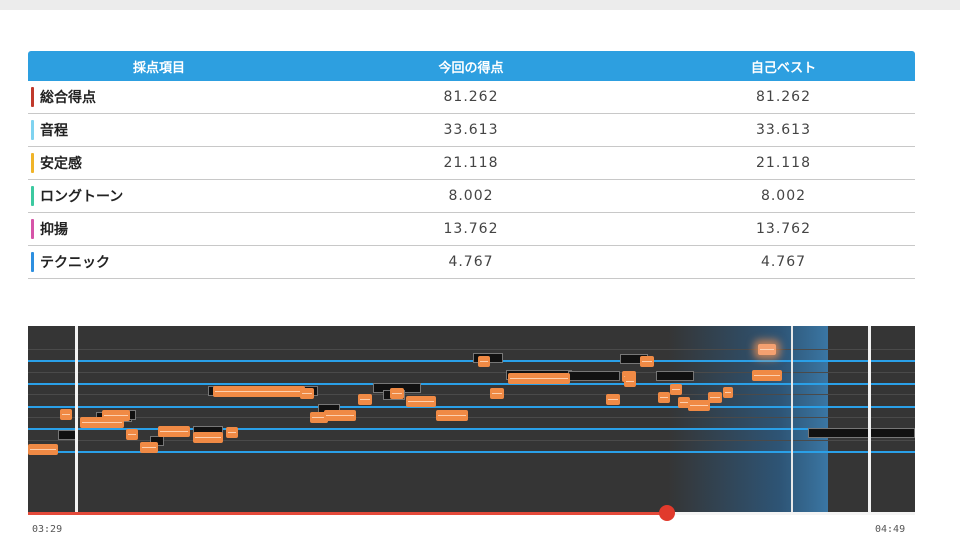 This screenshot has height=540, width=960. What do you see at coordinates (471, 262) in the screenshot?
I see `score-row: テクニック 4.767 4.767` at bounding box center [471, 262].